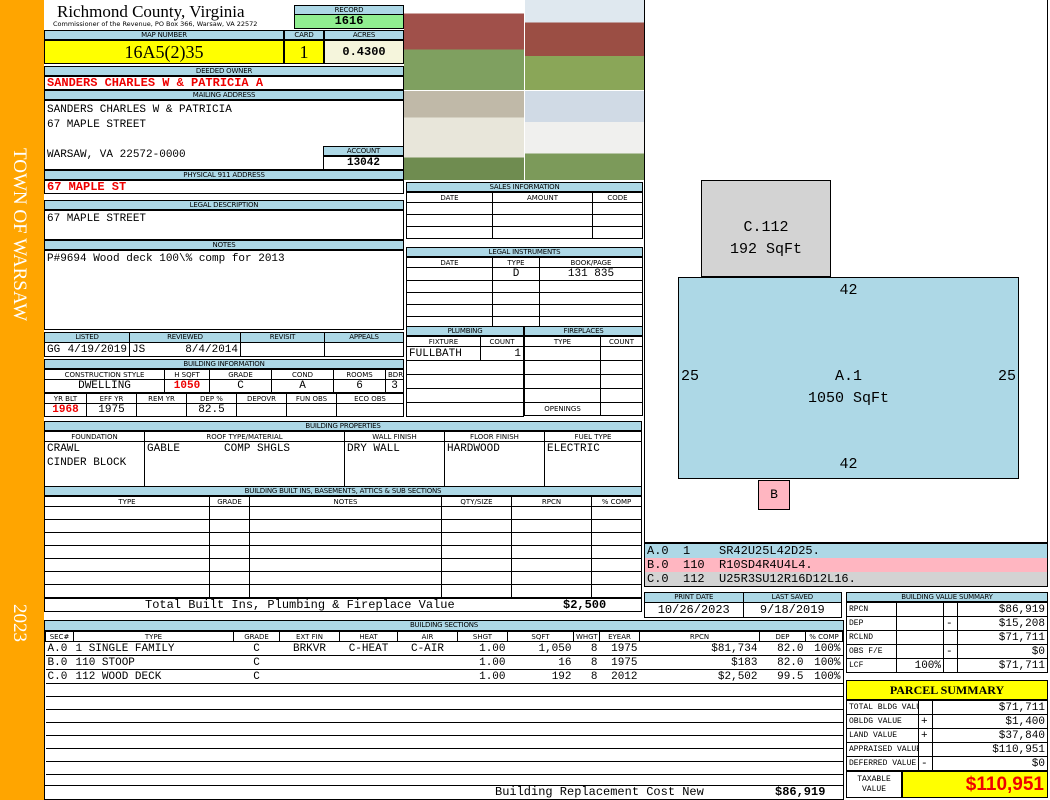 This screenshot has height=800, width=1050. I want to click on parcel-summary-row: APPRAISED VALUE $110,951, so click(947, 749).